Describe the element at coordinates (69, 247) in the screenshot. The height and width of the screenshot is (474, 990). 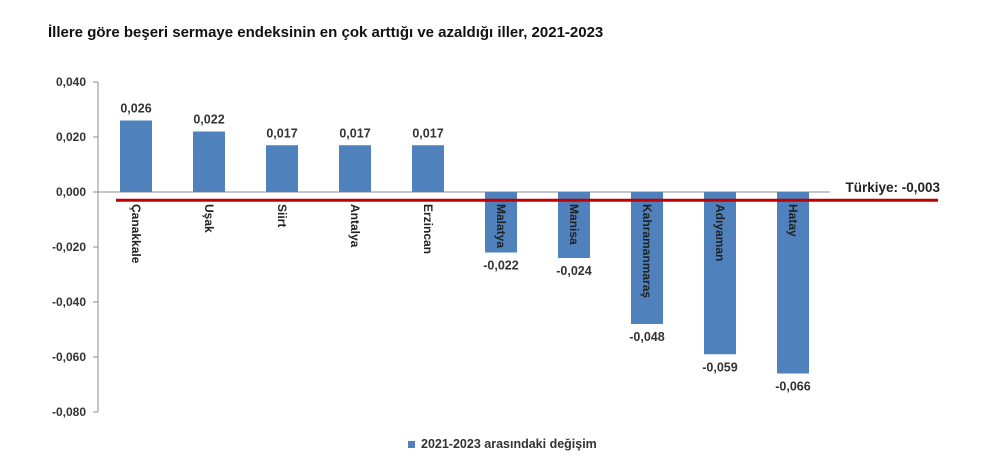
I see `y-tick-label: -0,020` at that location.